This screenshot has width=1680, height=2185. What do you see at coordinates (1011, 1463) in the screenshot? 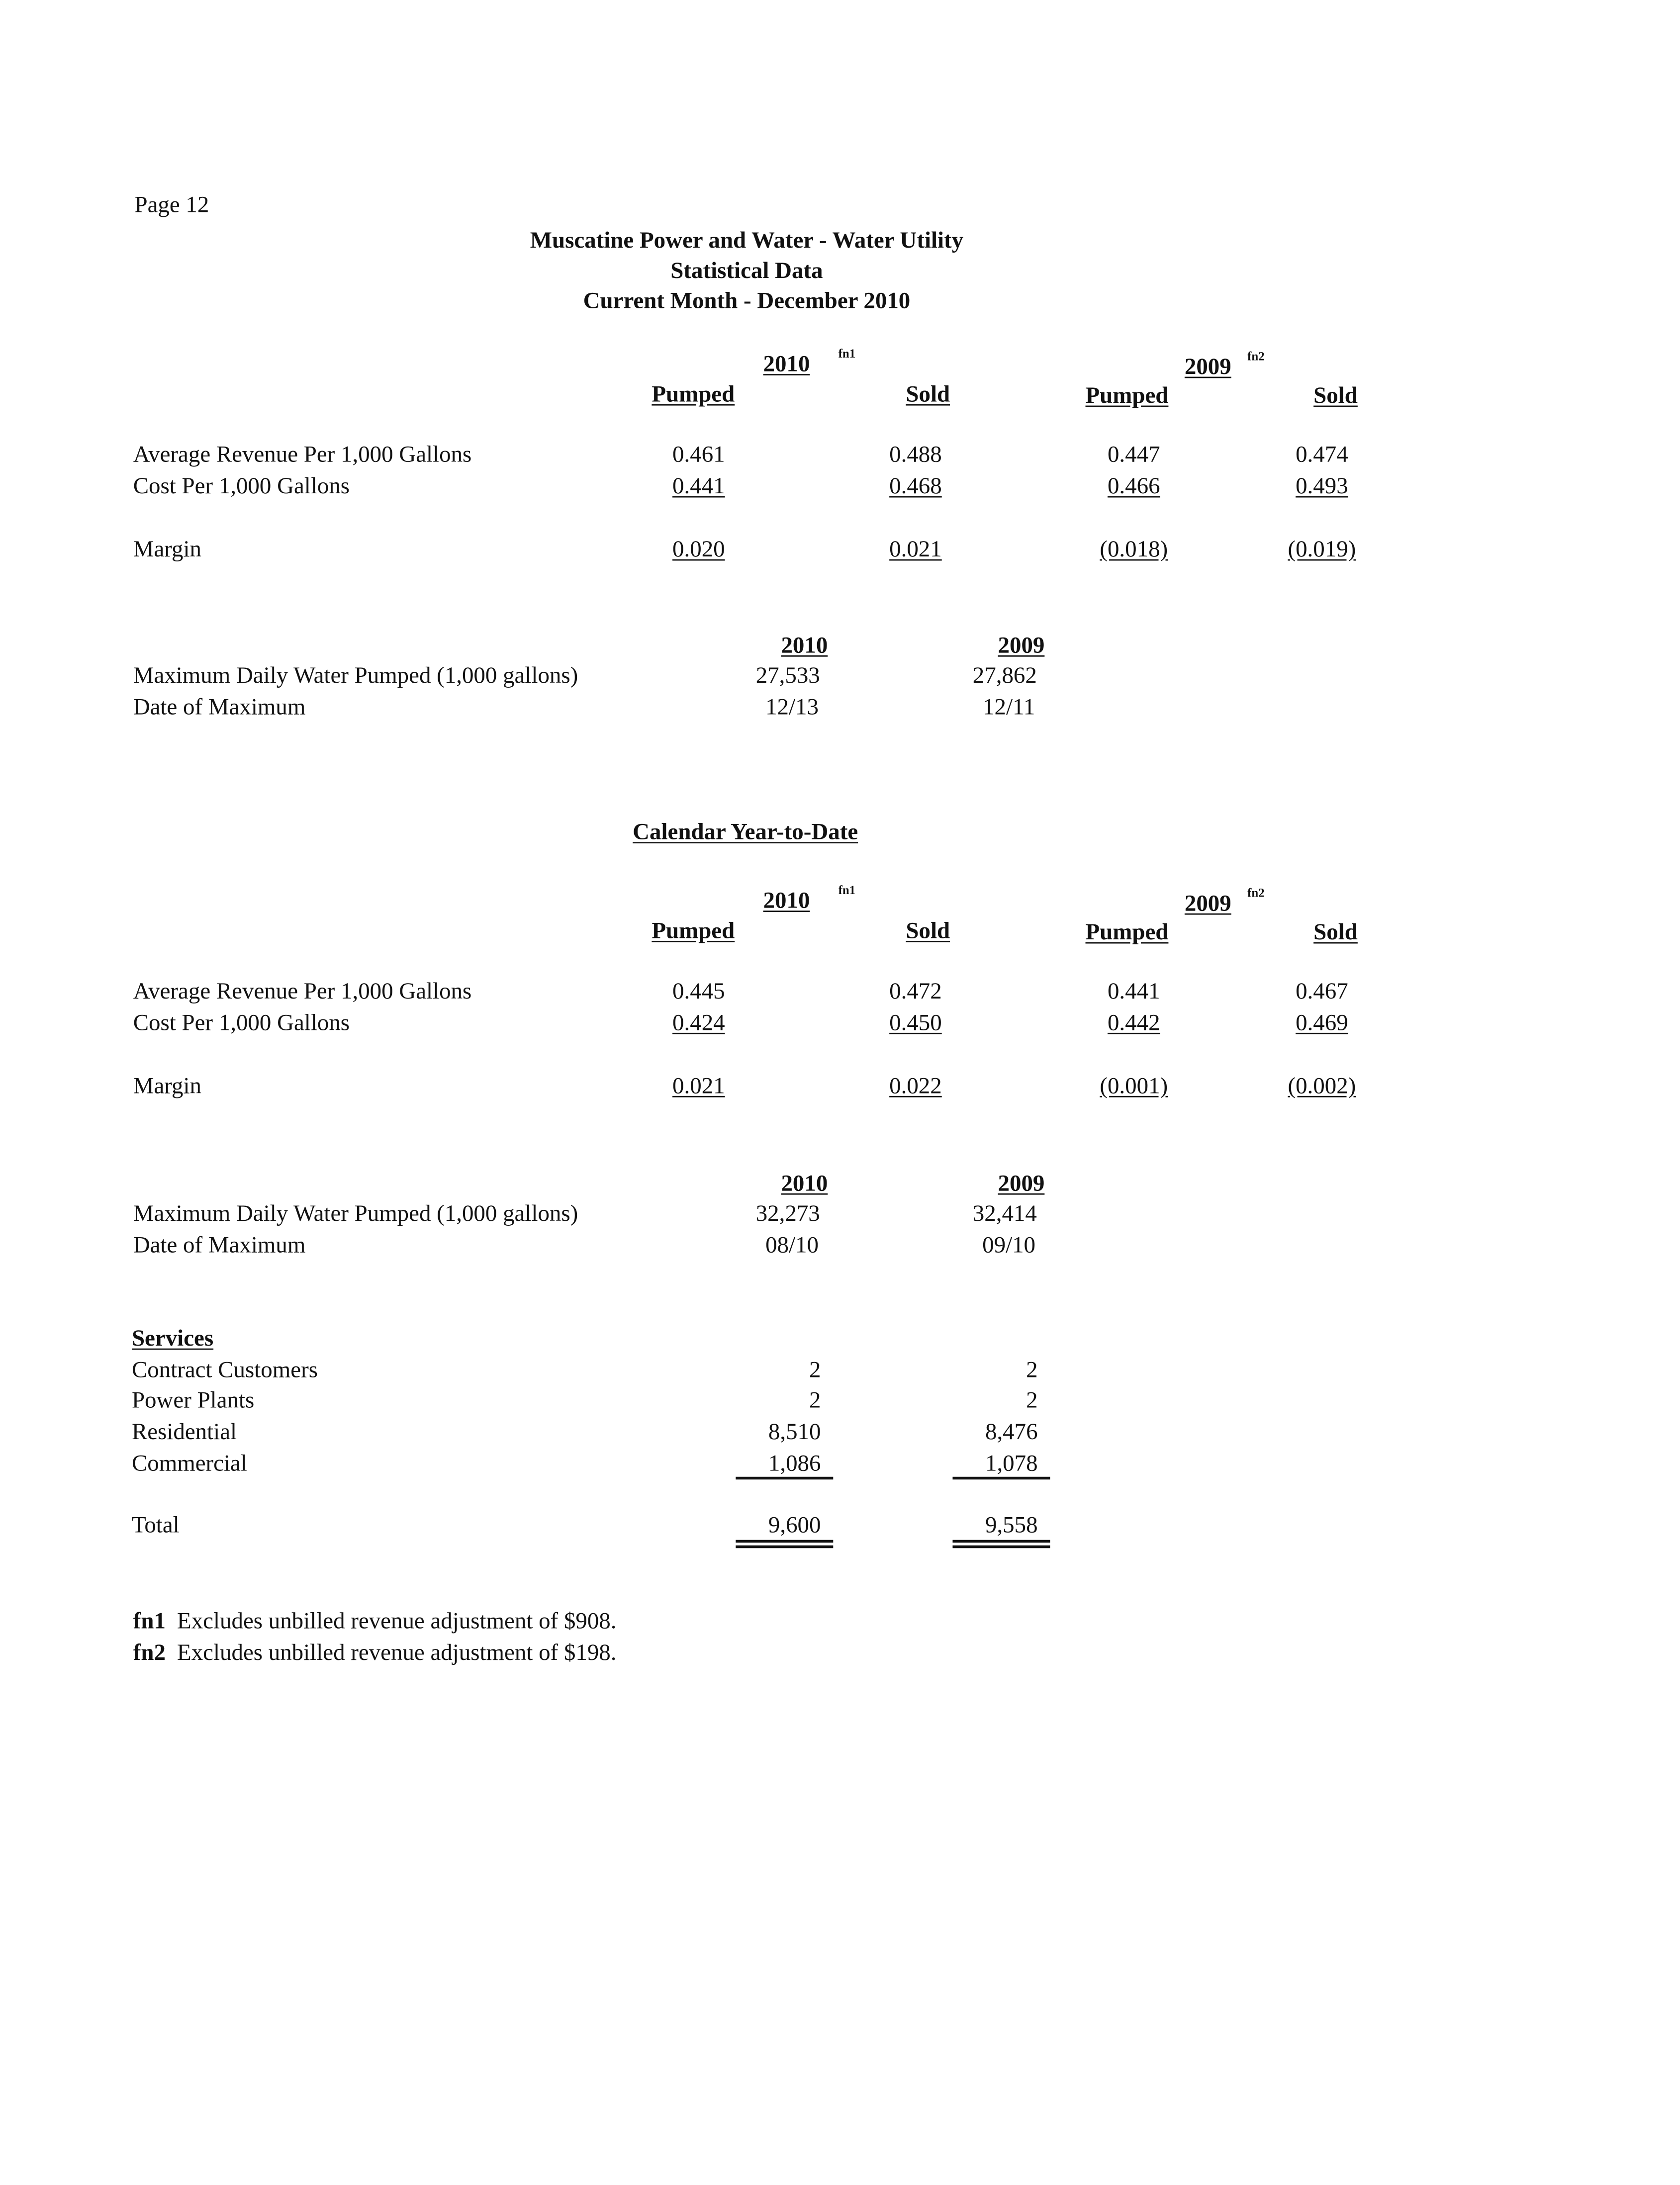
I see `cell-value: 1,078` at bounding box center [1011, 1463].